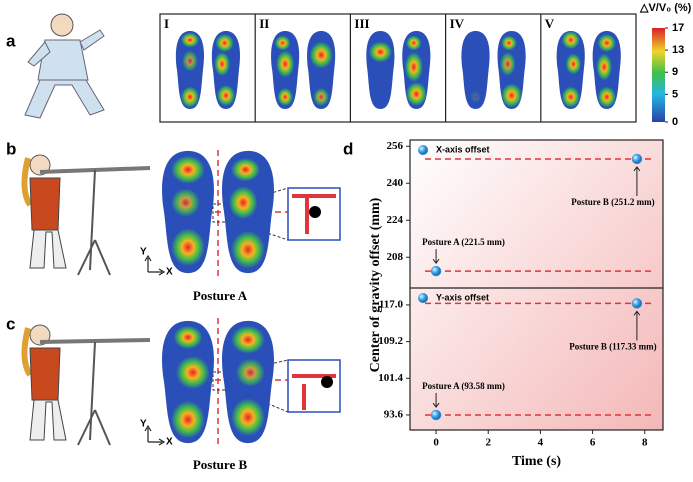  What do you see at coordinates (436, 443) in the screenshot?
I see `x-tick-label: 0` at bounding box center [436, 443].